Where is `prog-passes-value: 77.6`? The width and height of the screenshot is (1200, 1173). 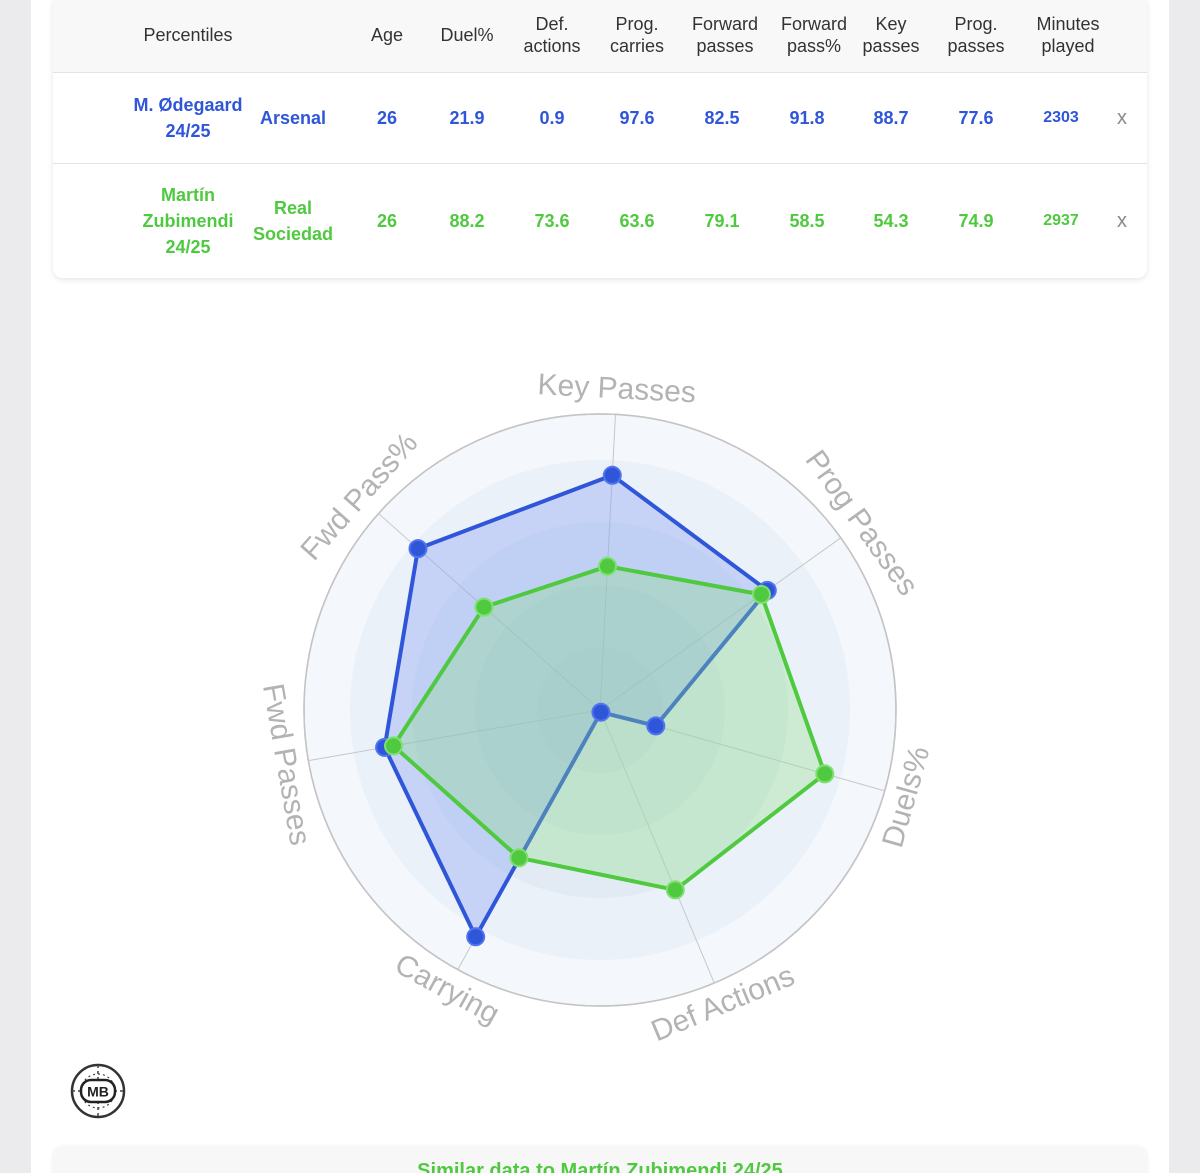
prog-passes-value: 77.6 is located at coordinates (976, 118).